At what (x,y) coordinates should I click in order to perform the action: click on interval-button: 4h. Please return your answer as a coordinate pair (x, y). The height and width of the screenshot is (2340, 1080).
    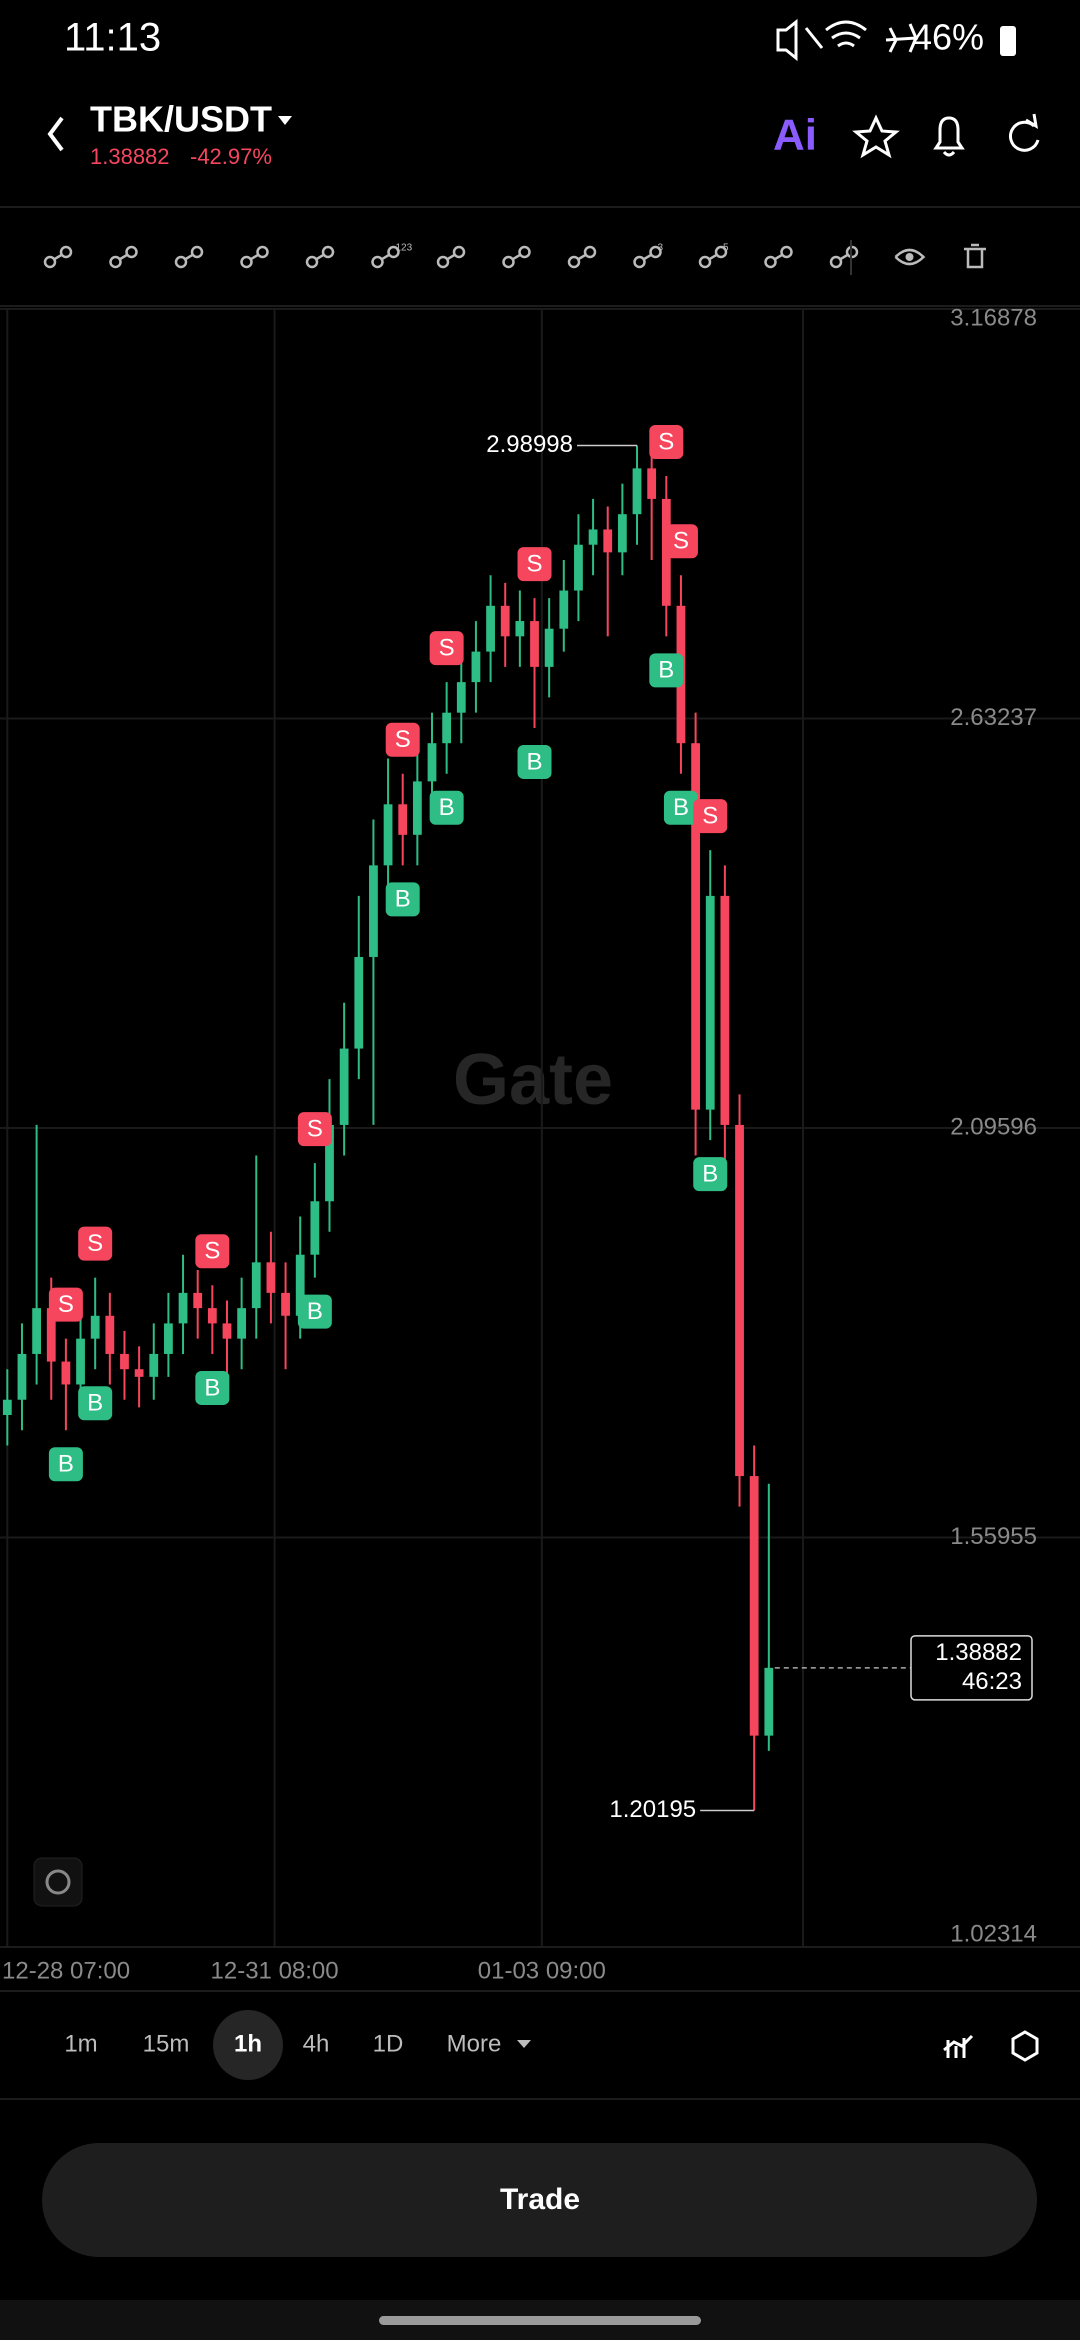
    Looking at the image, I should click on (316, 2043).